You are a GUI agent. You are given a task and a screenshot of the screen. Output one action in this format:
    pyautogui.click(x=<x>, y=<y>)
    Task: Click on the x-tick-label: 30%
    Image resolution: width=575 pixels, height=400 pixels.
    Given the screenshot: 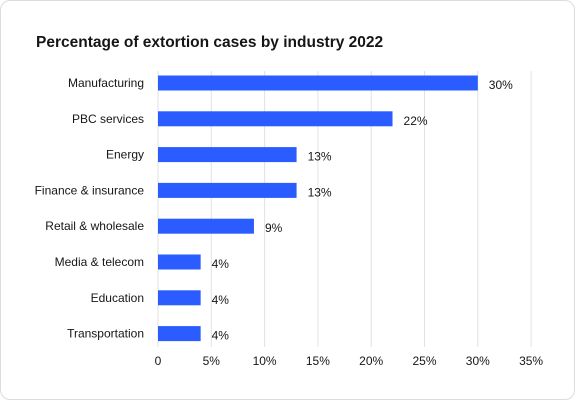 What is the action you would take?
    pyautogui.click(x=478, y=361)
    